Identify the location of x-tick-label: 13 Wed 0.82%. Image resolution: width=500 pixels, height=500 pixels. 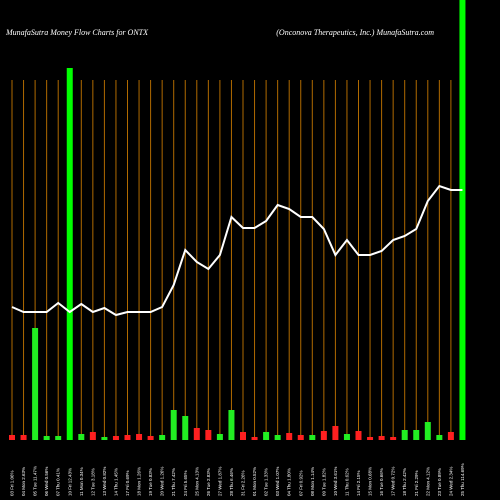
(104, 481).